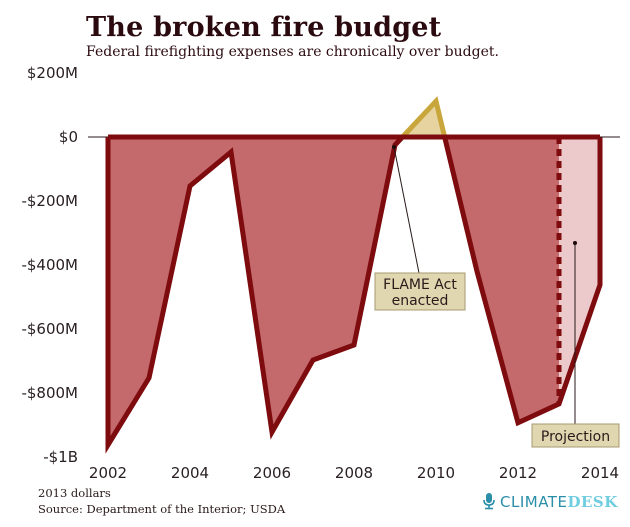 The width and height of the screenshot is (630, 527). I want to click on x-tick-label: 2012, so click(518, 473).